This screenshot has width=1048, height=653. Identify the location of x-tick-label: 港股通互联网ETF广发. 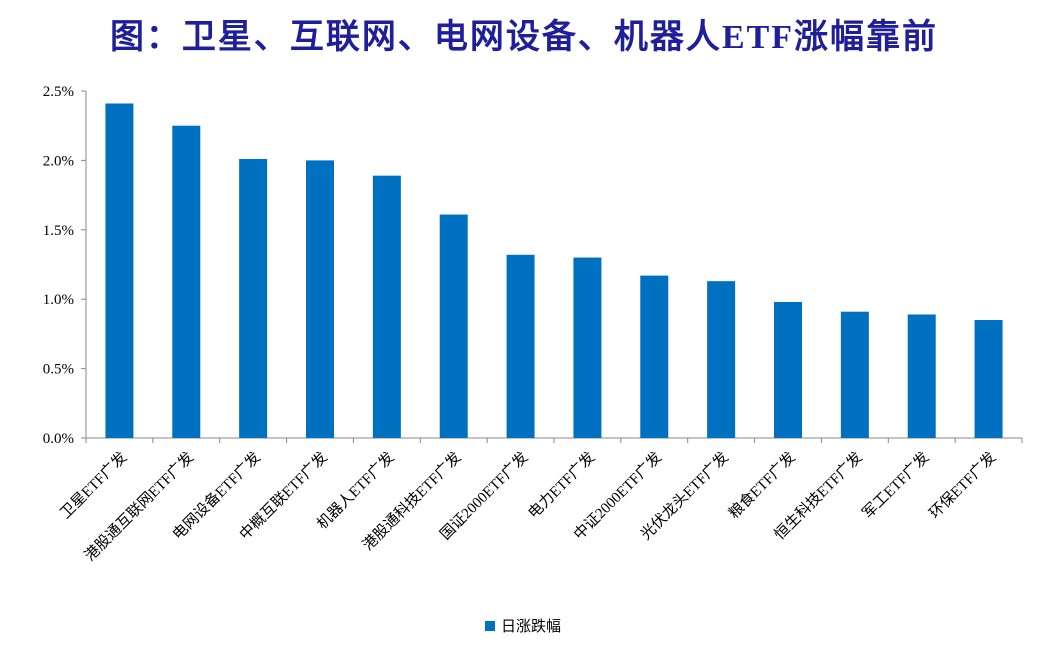
(139, 507).